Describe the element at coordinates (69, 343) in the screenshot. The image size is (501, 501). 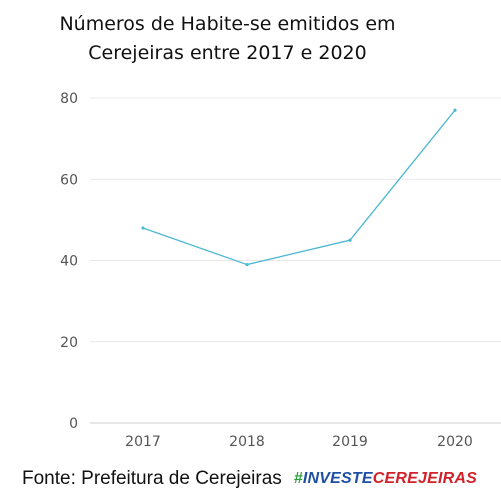
I see `y-tick-label: 20` at that location.